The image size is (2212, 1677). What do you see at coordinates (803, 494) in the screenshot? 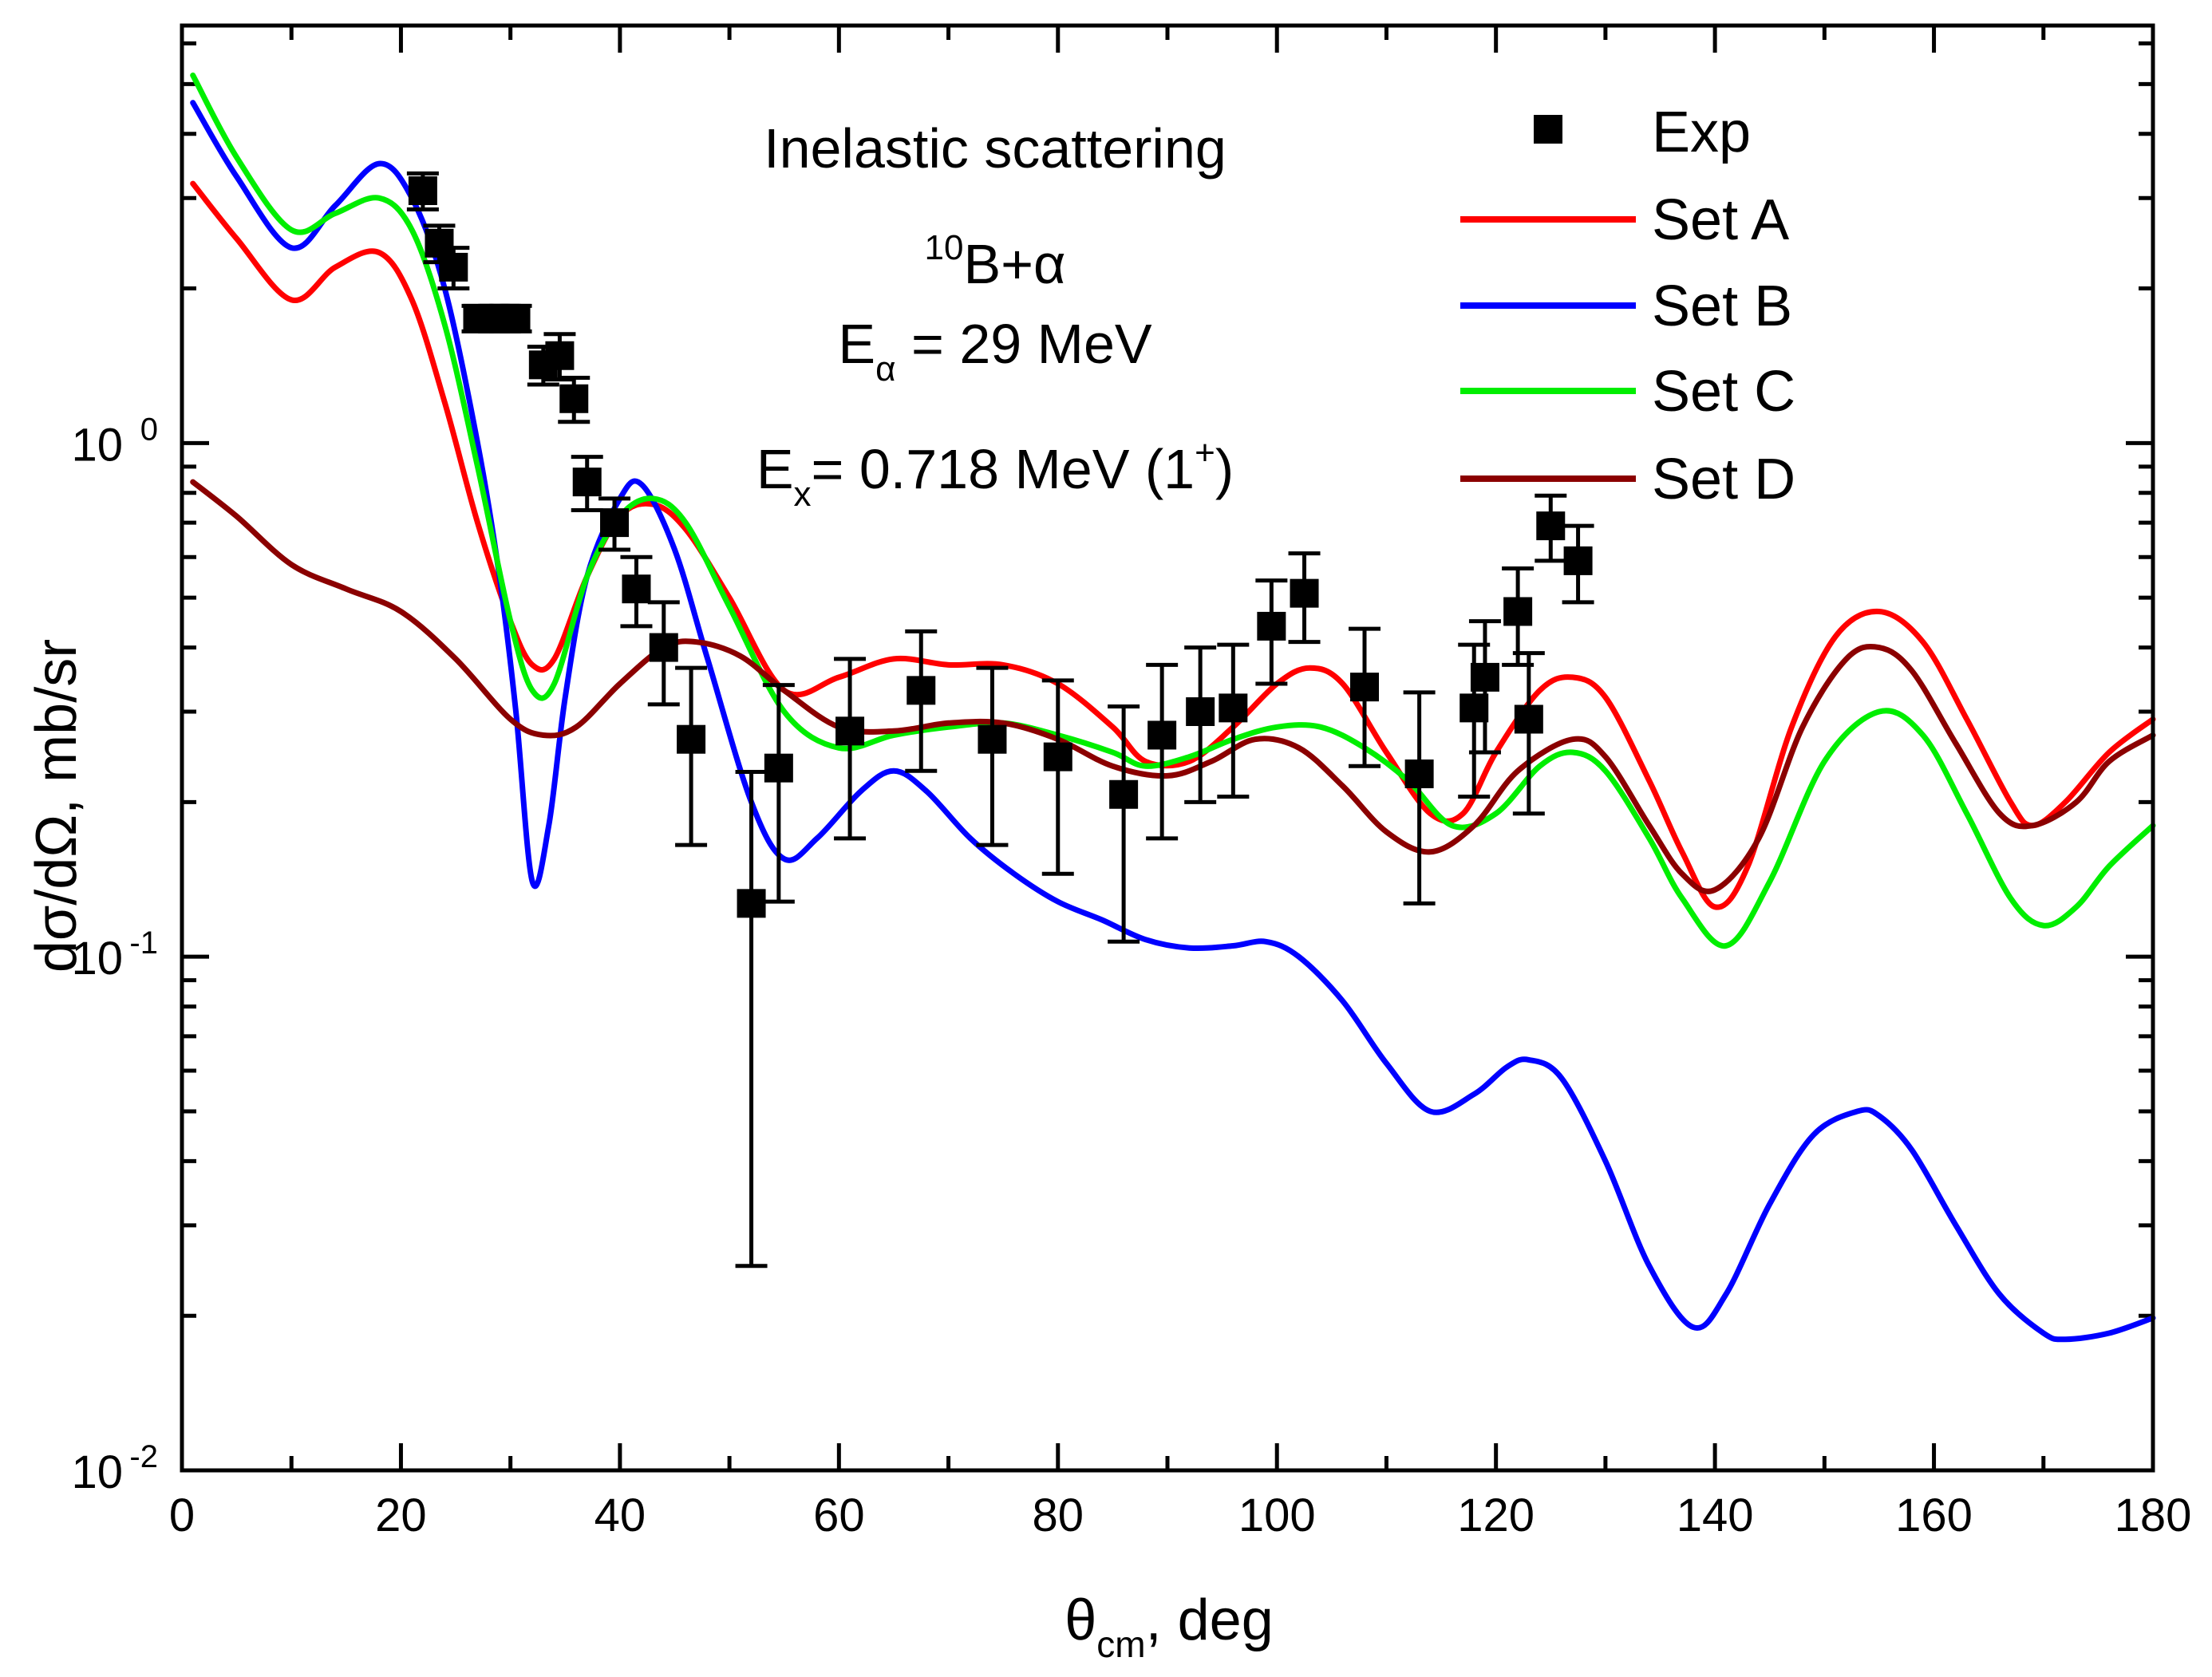
I see `annotation-excitation-sub: x` at bounding box center [803, 494].